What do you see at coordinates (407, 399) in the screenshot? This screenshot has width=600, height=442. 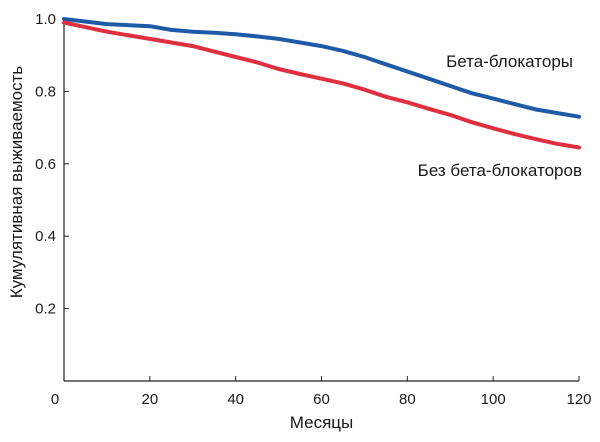 I see `x-tick-label: 80` at bounding box center [407, 399].